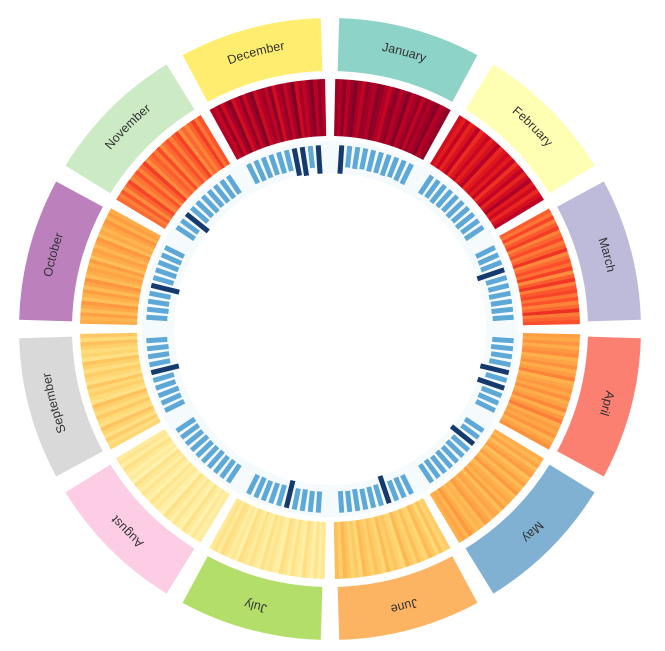 Image resolution: width=665 pixels, height=651 pixels. Describe the element at coordinates (61, 406) in the screenshot. I see `month-band-september` at that location.